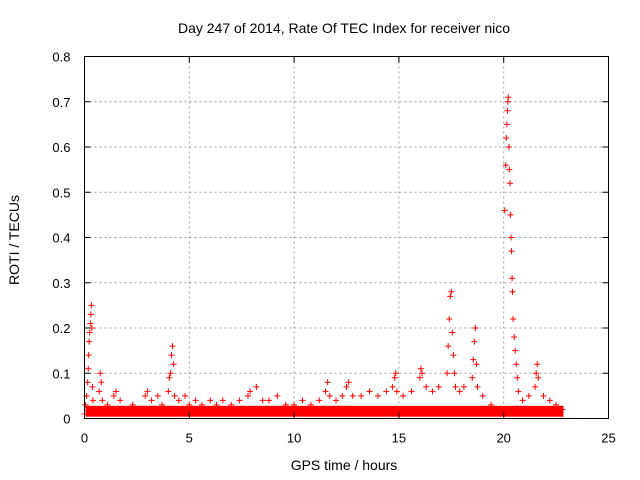 This screenshot has height=480, width=640. Describe the element at coordinates (348, 438) in the screenshot. I see `x-tick-labels: 0 5 10 15 20 25` at that location.